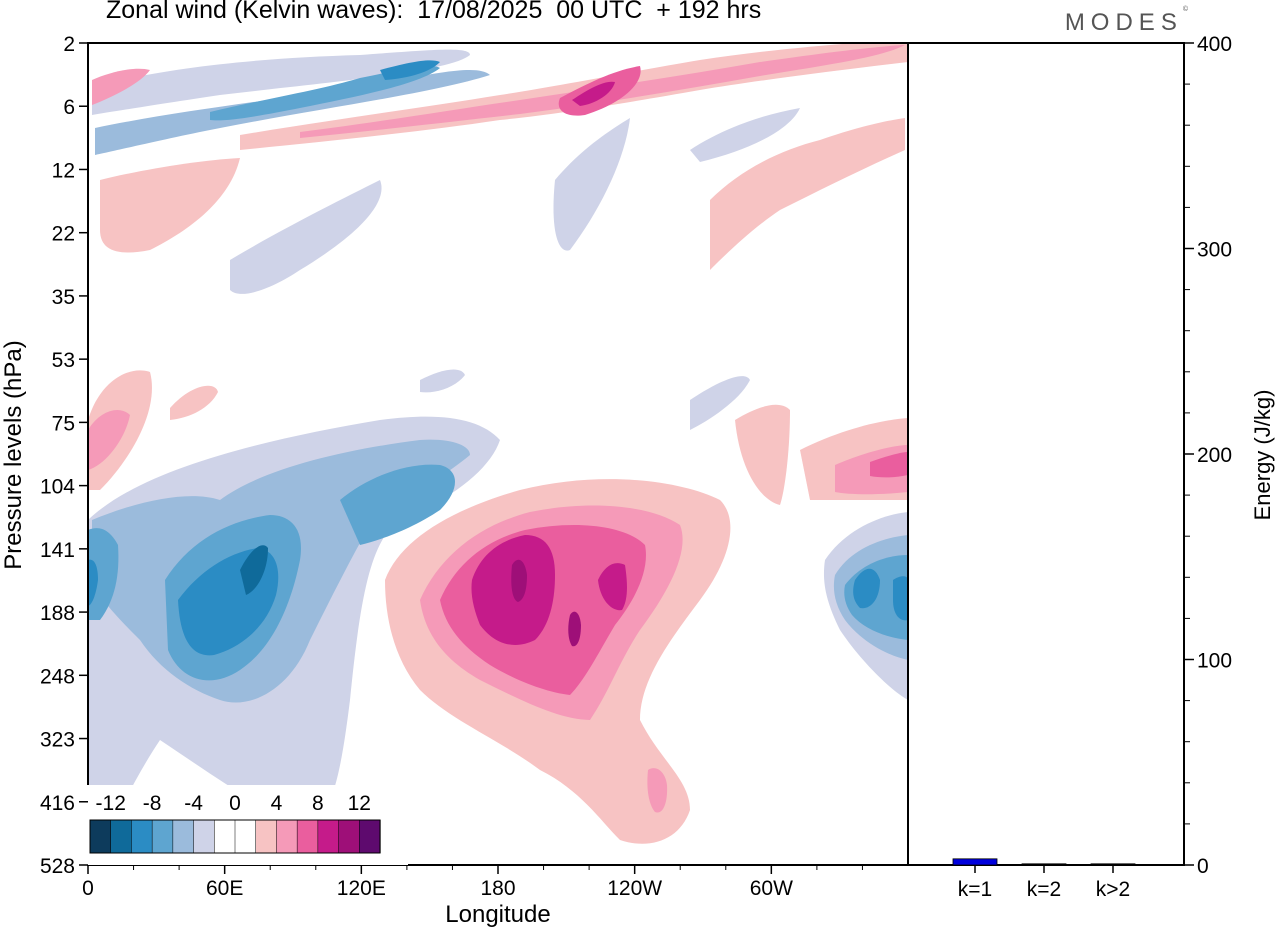 The height and width of the screenshot is (930, 1280). What do you see at coordinates (318, 803) in the screenshot?
I see `colorbar-tick-label: 8` at bounding box center [318, 803].